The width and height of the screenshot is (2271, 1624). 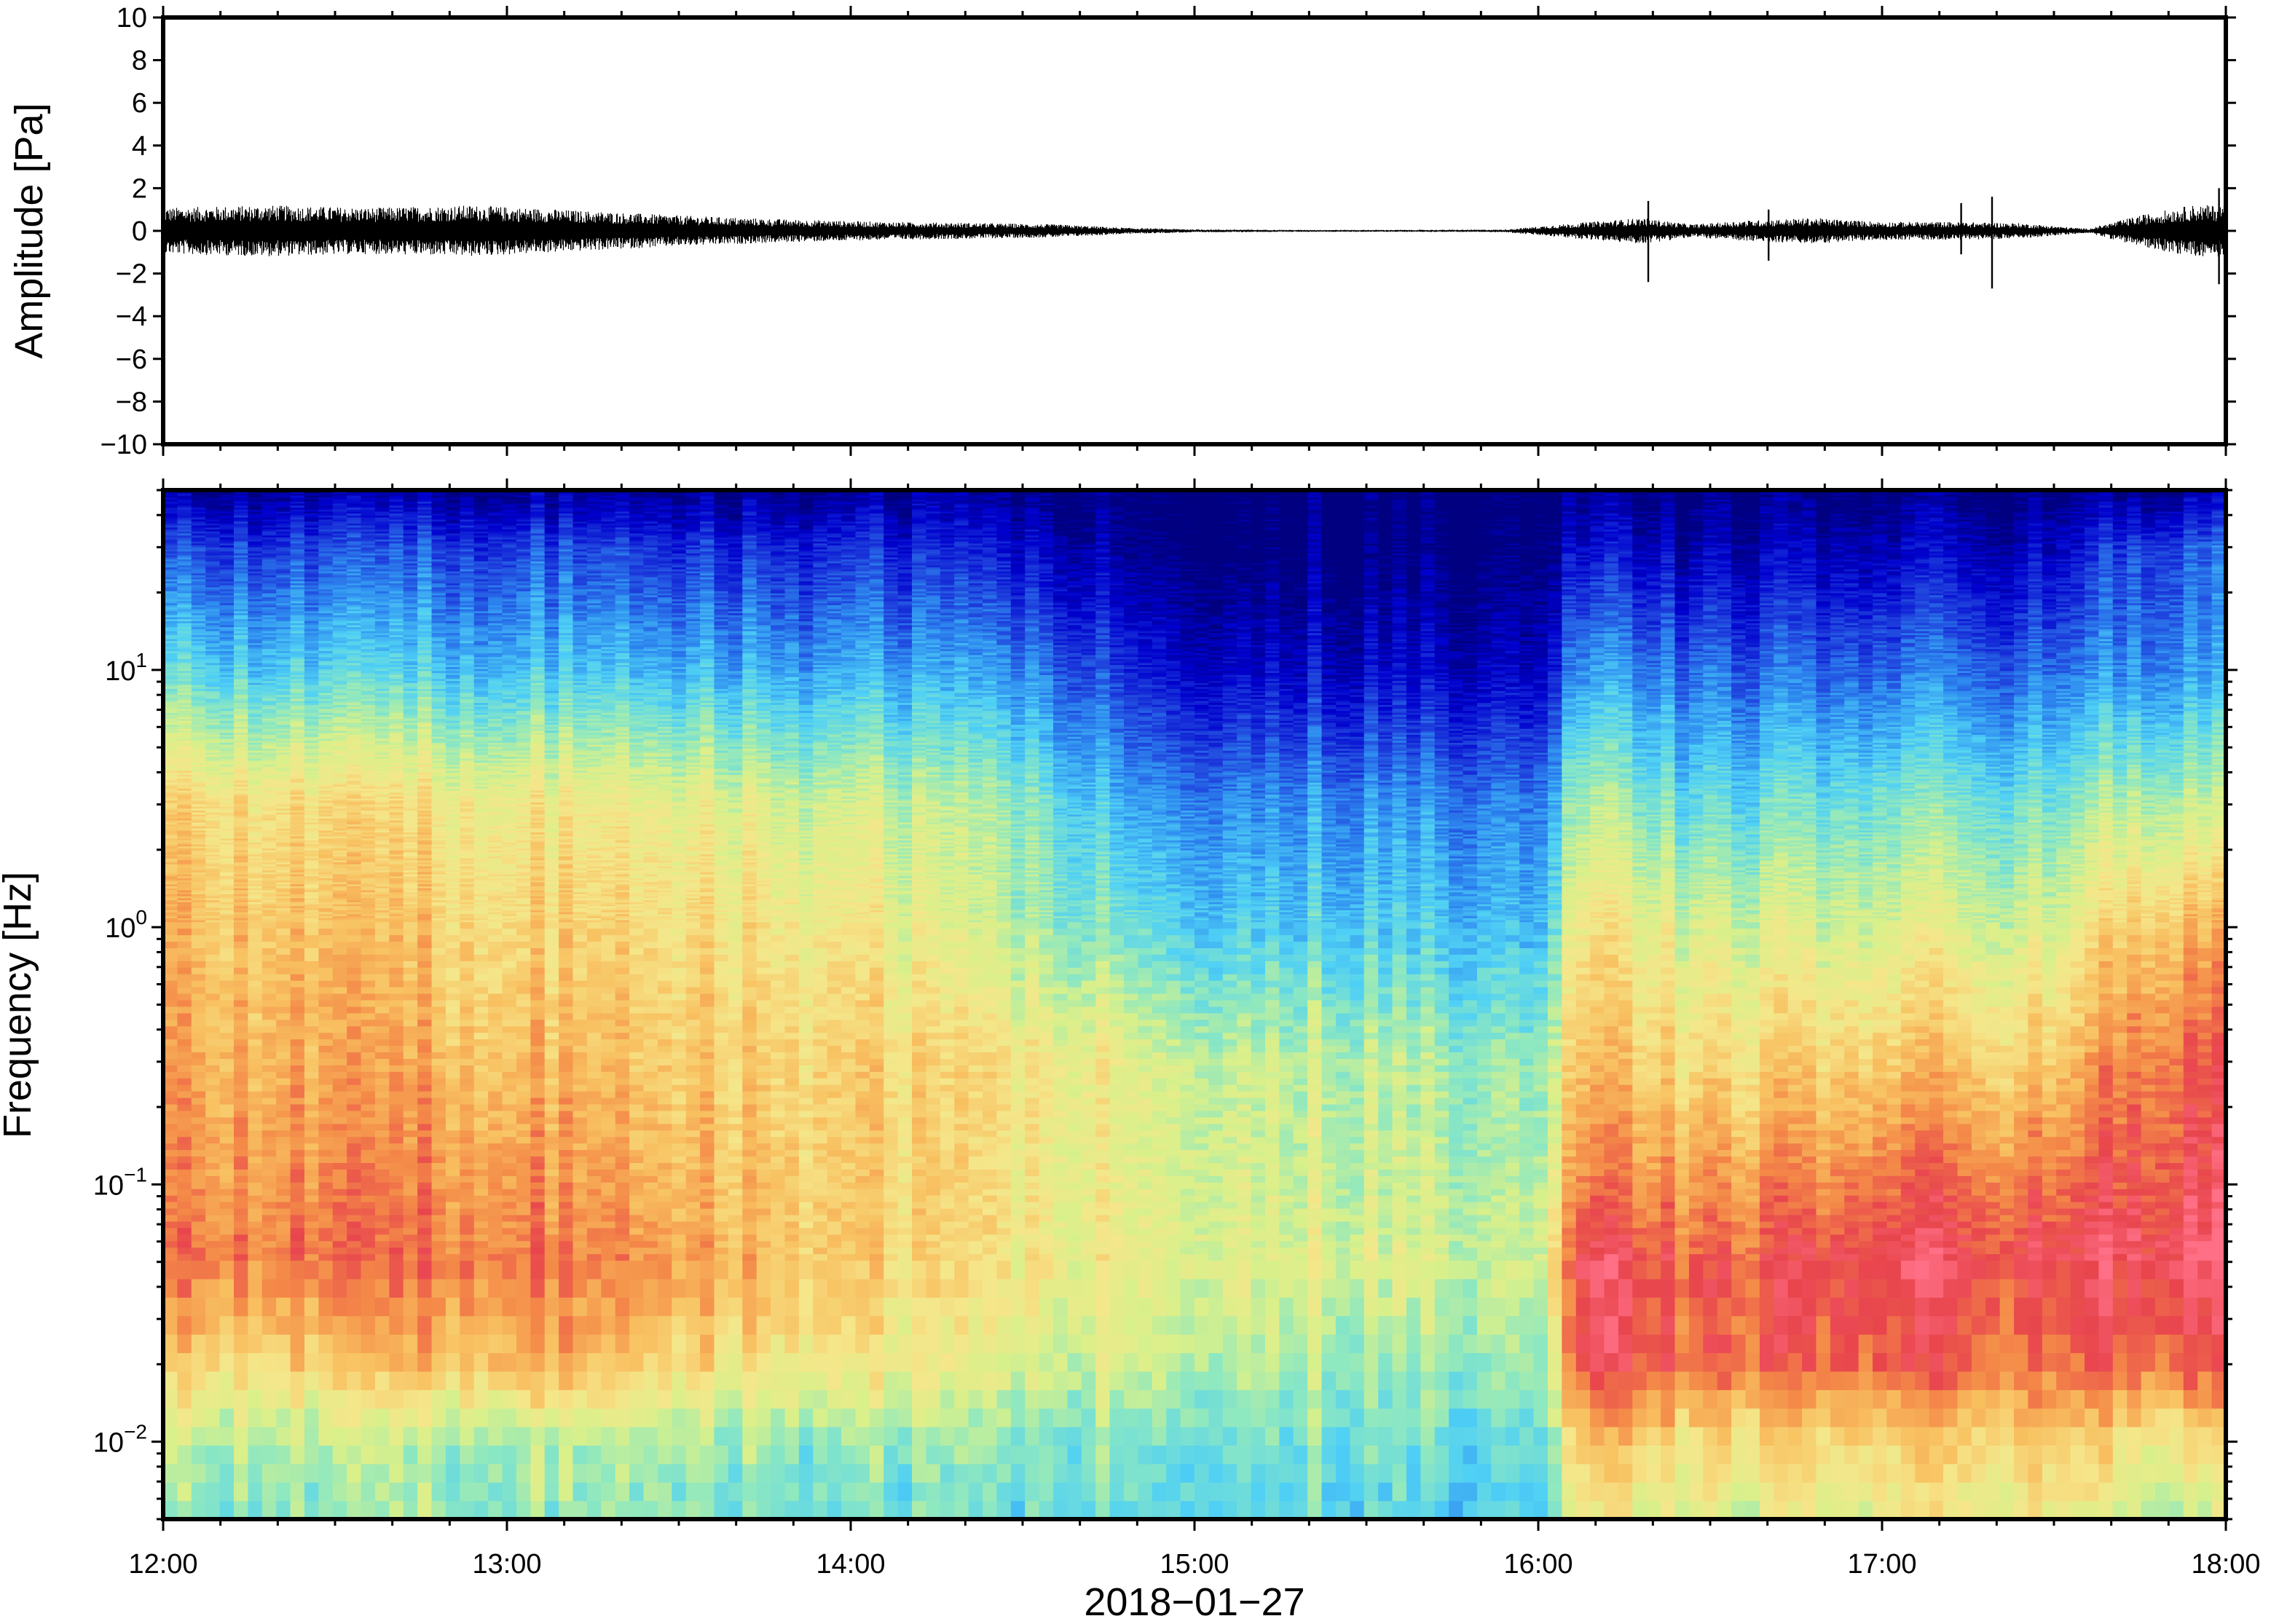 What do you see at coordinates (139, 103) in the screenshot?
I see `waveform-y-tick-label: 6` at bounding box center [139, 103].